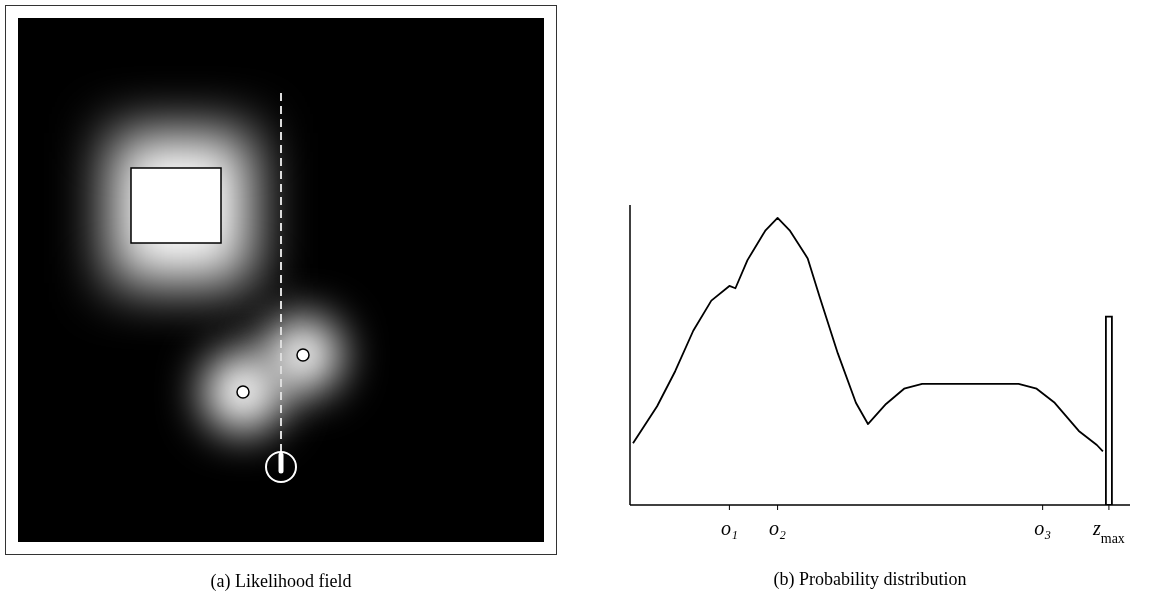 This screenshot has height=607, width=1153. I want to click on text: (b) Probability distribution, so click(870, 579).